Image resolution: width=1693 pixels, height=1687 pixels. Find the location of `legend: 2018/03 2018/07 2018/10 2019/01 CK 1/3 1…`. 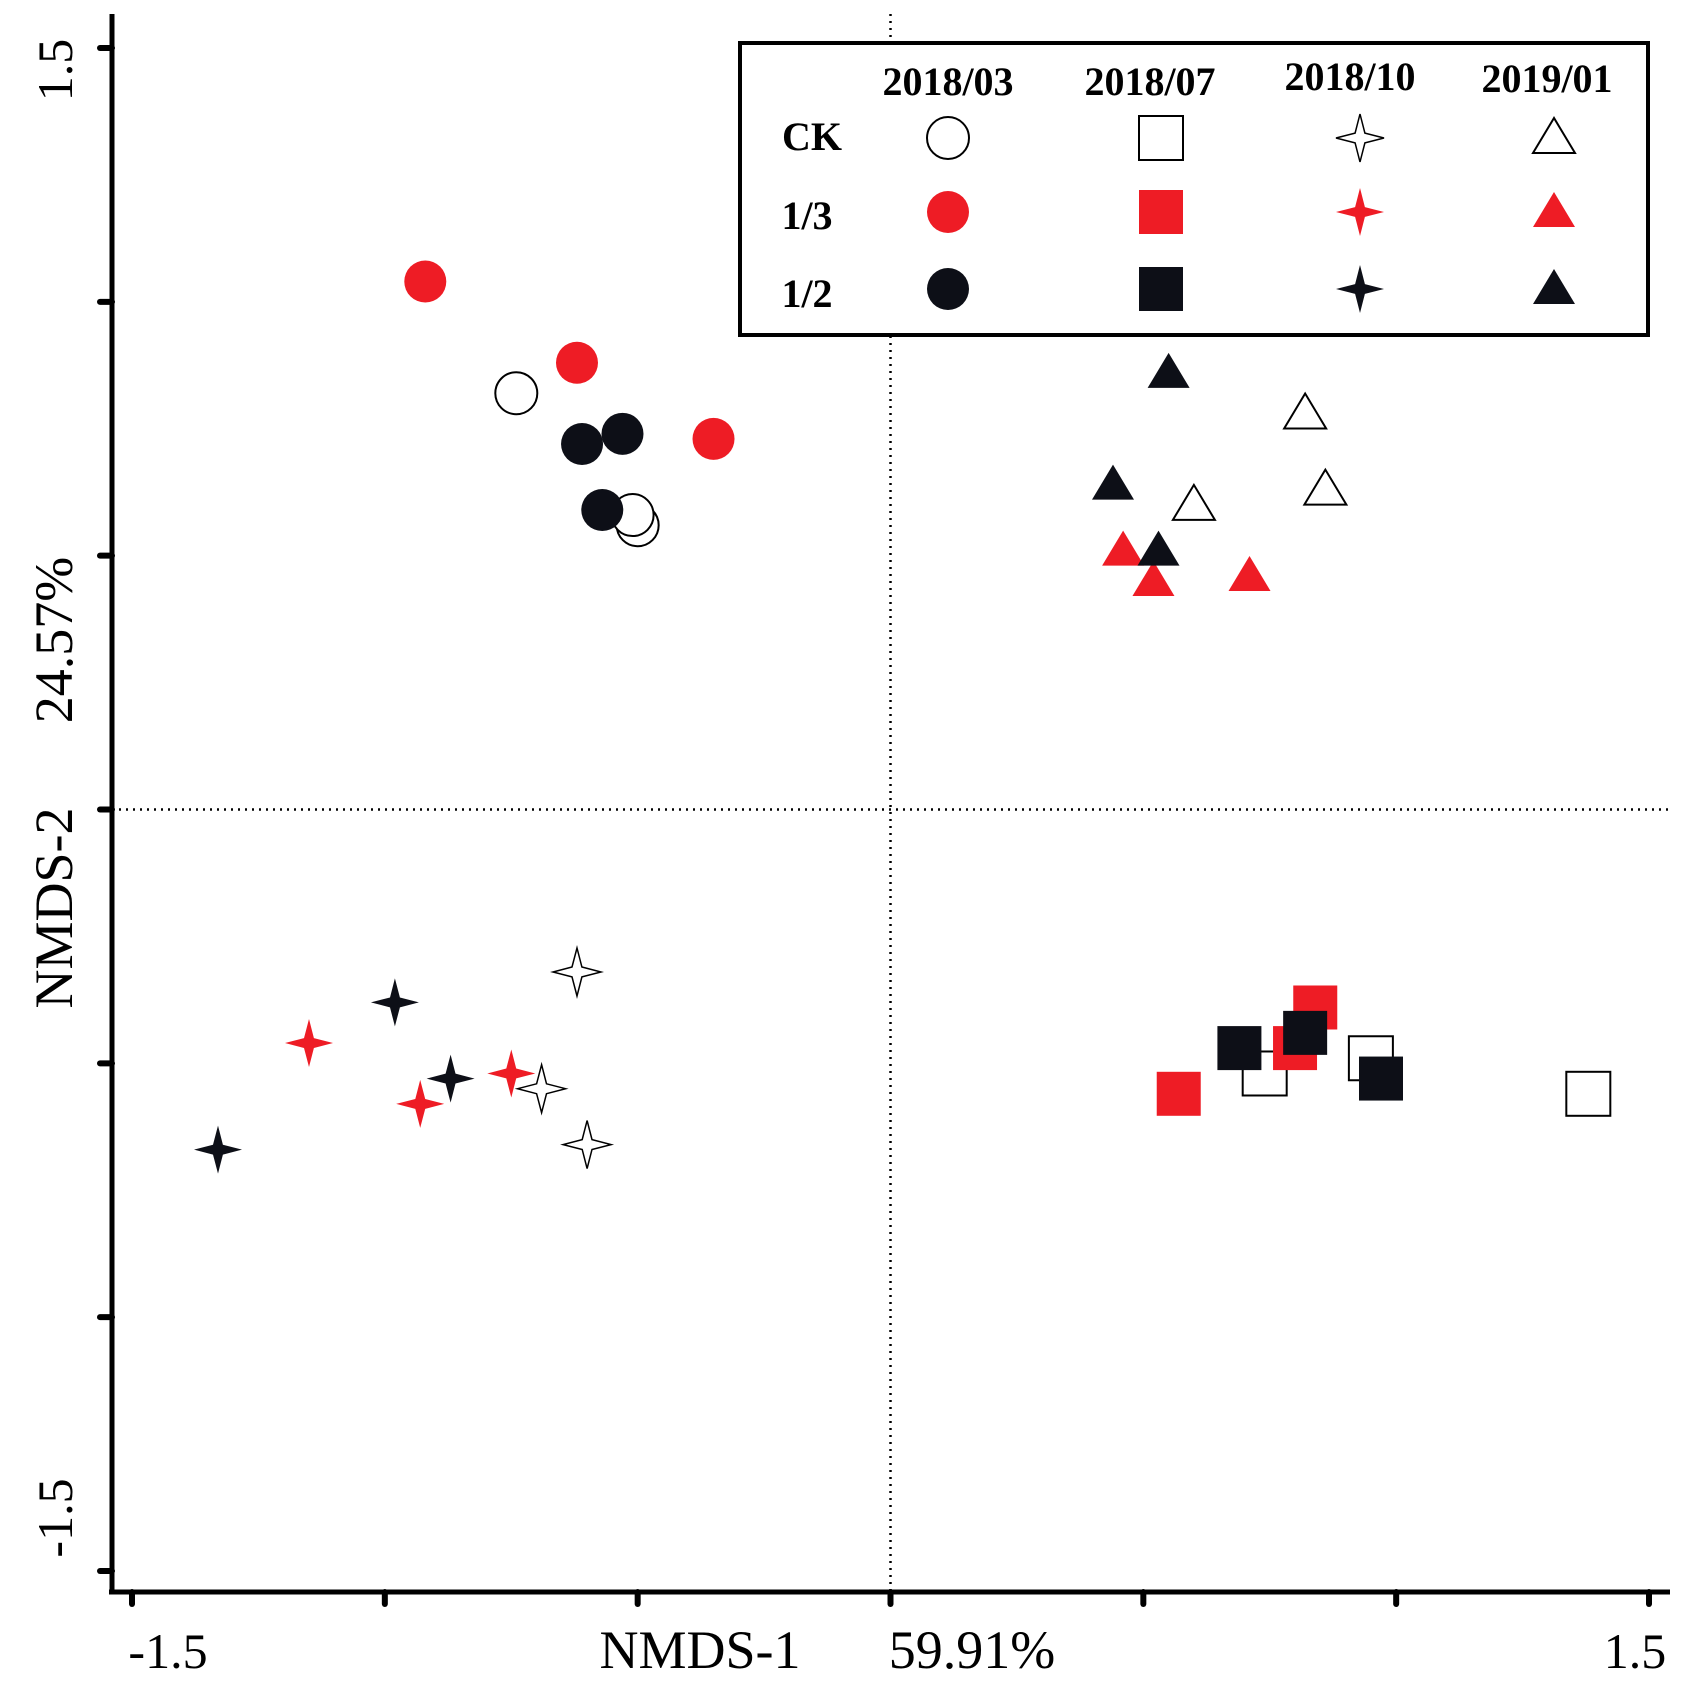

legend: 2018/03 2018/07 2018/10 2019/01 CK 1/3 1… is located at coordinates (1194, 189).